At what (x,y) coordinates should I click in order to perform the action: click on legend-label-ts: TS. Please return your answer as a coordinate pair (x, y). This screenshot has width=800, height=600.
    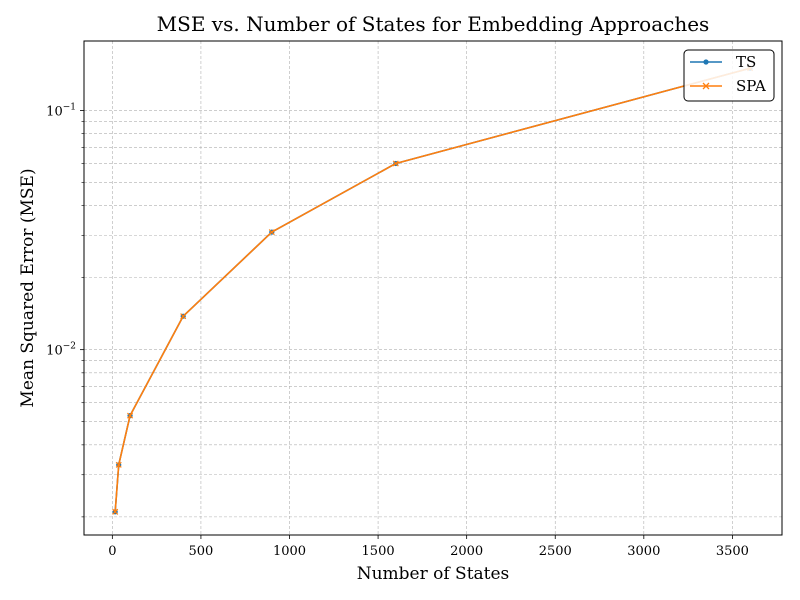
    Looking at the image, I should click on (746, 62).